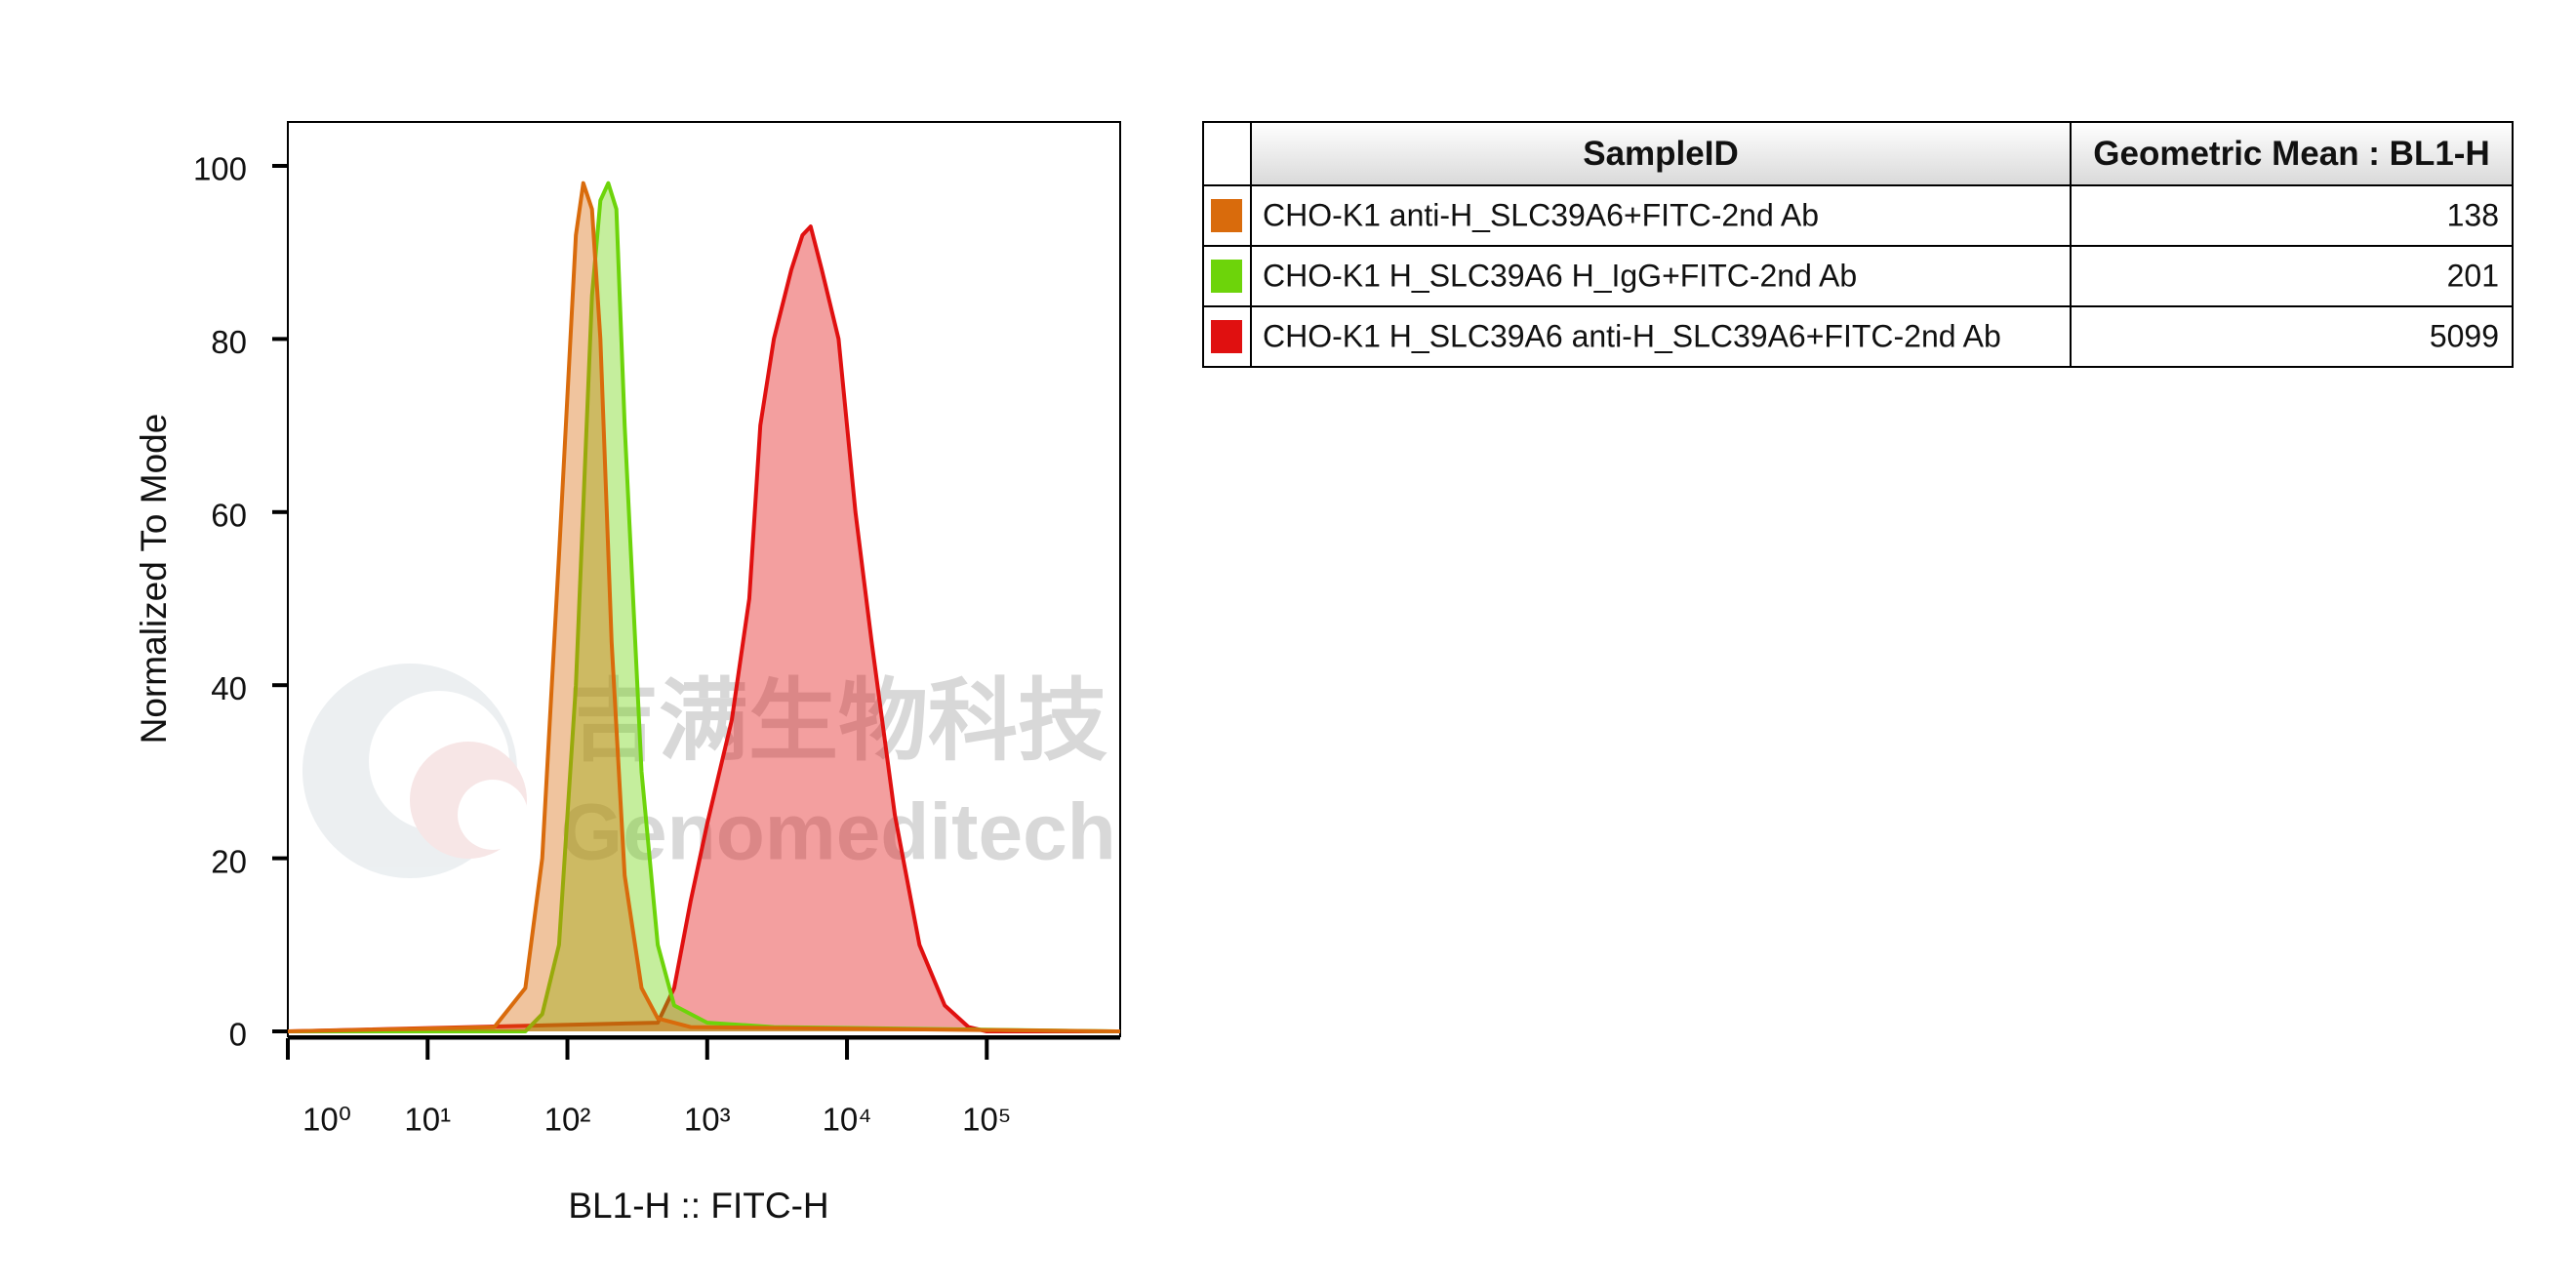 This screenshot has height=1288, width=2576. I want to click on x-tick-label: 10¹, so click(427, 1120).